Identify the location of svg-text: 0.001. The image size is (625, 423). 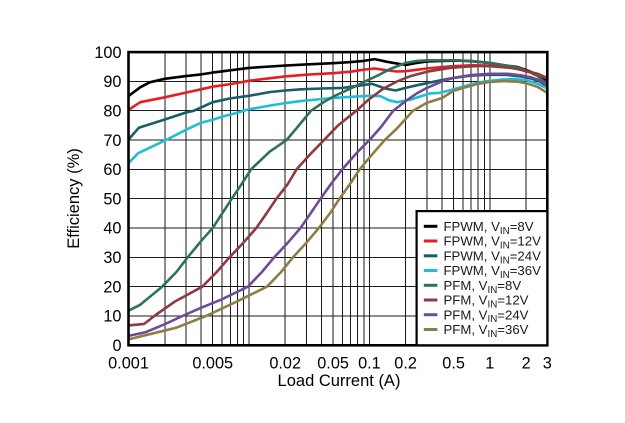
(128, 363).